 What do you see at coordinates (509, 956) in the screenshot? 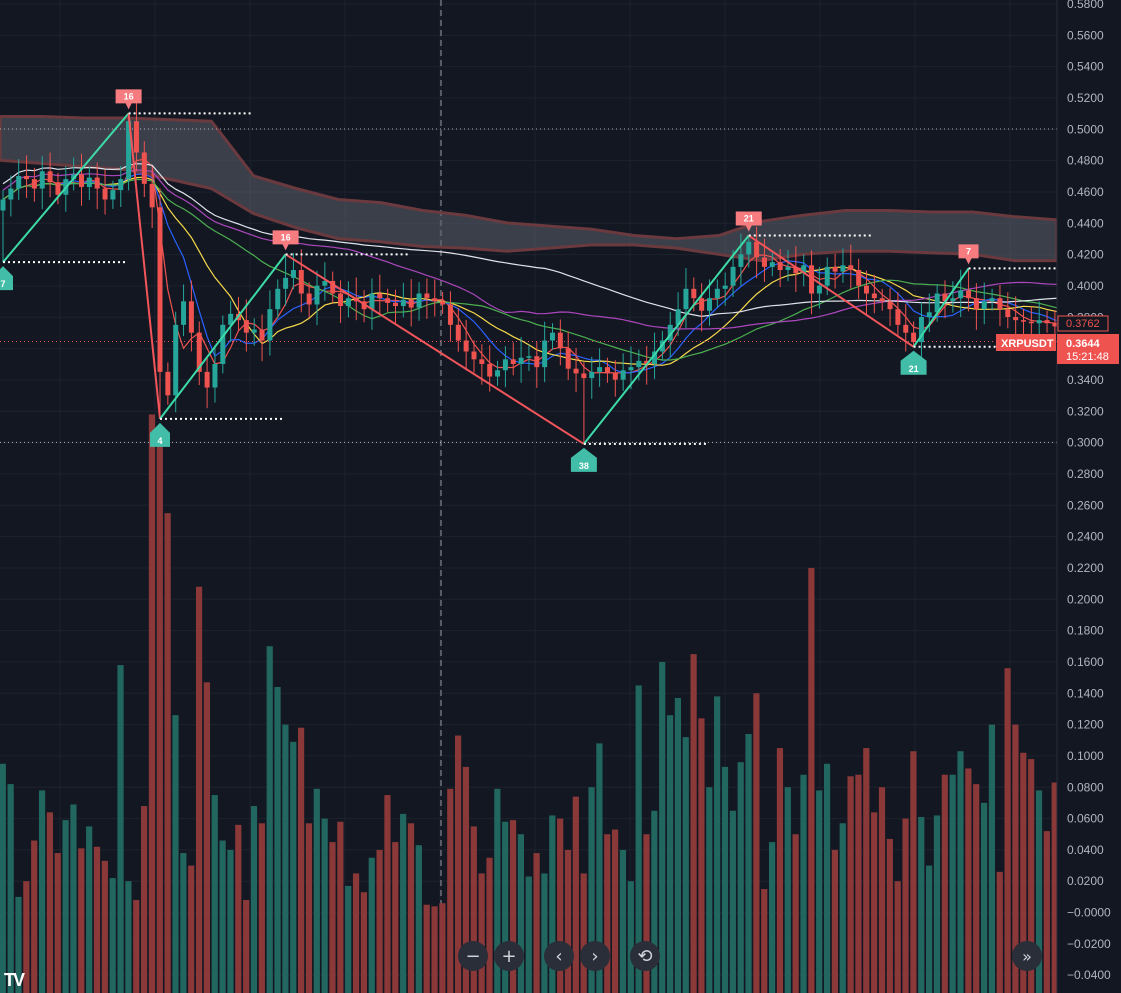
I see `zoom-in-button: +` at bounding box center [509, 956].